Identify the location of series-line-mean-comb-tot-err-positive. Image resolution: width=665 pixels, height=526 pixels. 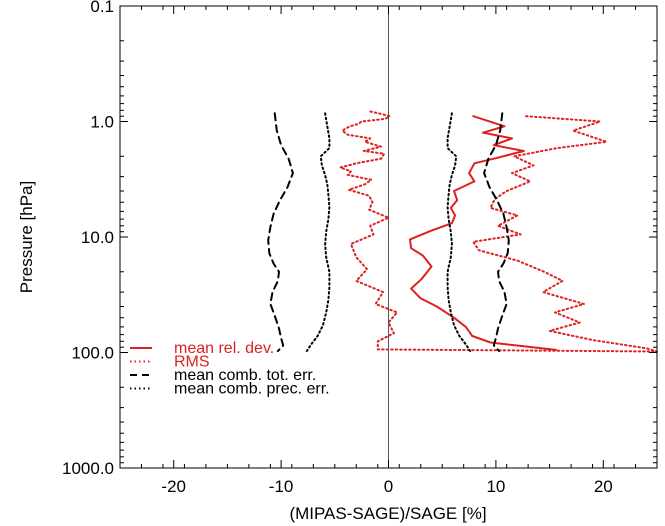
(496, 232).